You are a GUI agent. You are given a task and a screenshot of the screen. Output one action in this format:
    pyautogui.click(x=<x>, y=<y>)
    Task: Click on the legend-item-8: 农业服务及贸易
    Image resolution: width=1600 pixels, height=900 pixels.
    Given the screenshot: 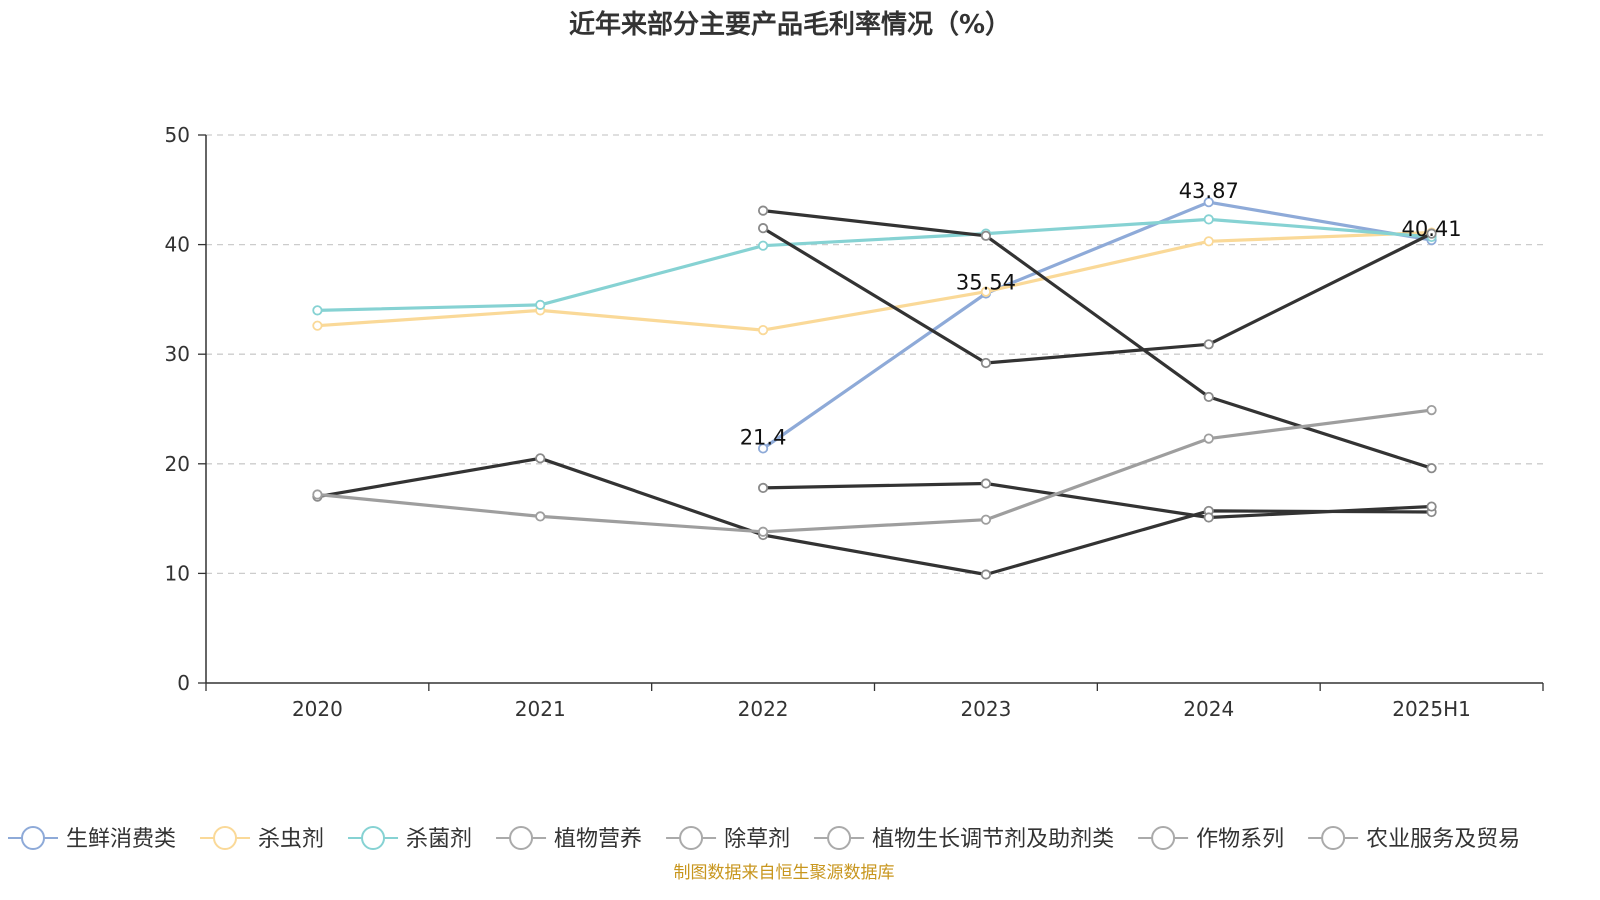 What is the action you would take?
    pyautogui.click(x=1414, y=839)
    